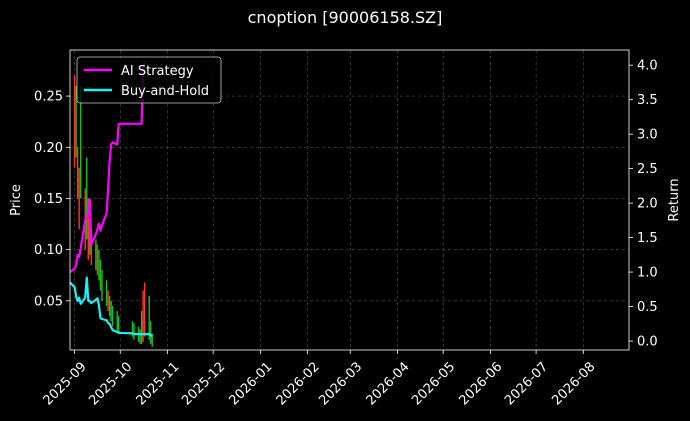 This screenshot has height=421, width=690. I want to click on y-tick-label: 0.05, so click(48, 301).